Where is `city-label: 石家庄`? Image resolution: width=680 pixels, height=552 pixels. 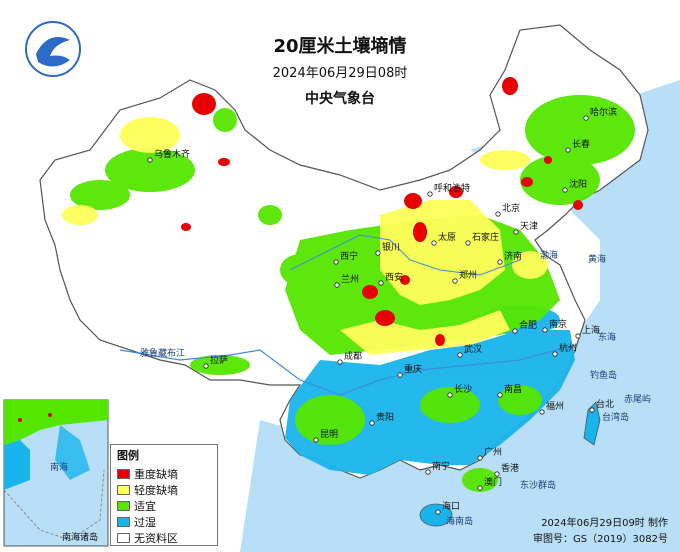 city-label: 石家庄 is located at coordinates (485, 237).